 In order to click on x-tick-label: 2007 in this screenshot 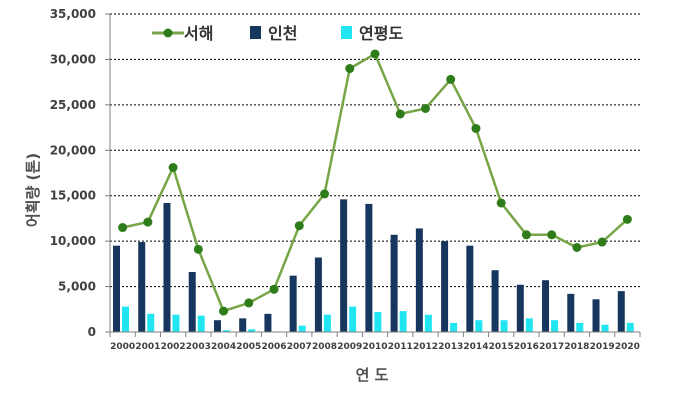, I will do `click(299, 347)`.